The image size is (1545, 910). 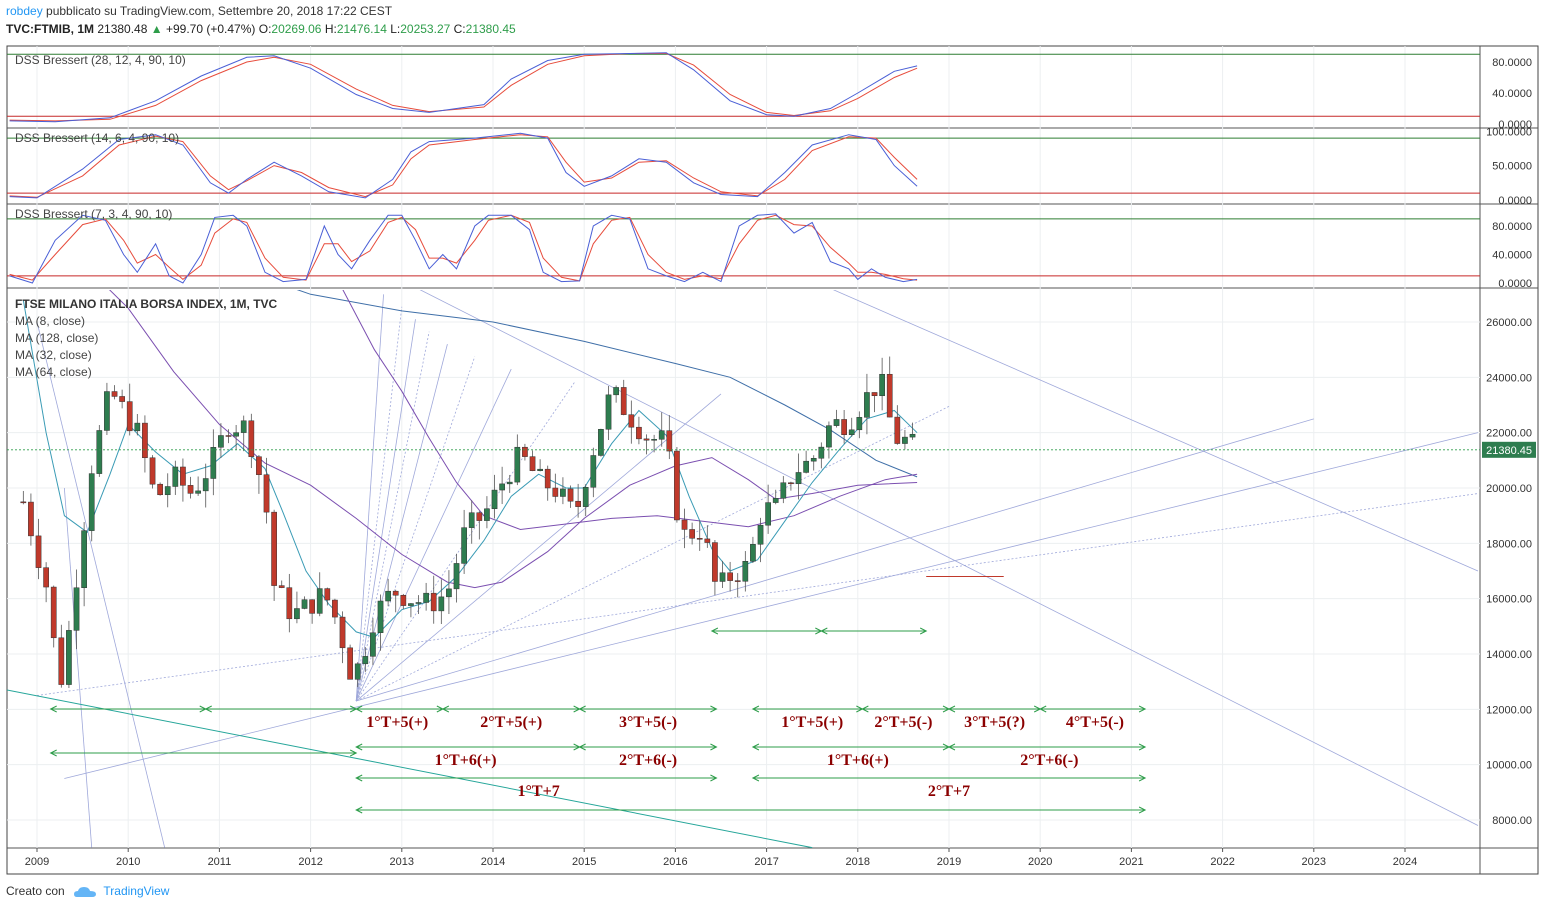 I want to click on x-tick-label: 2024, so click(x=1405, y=862).